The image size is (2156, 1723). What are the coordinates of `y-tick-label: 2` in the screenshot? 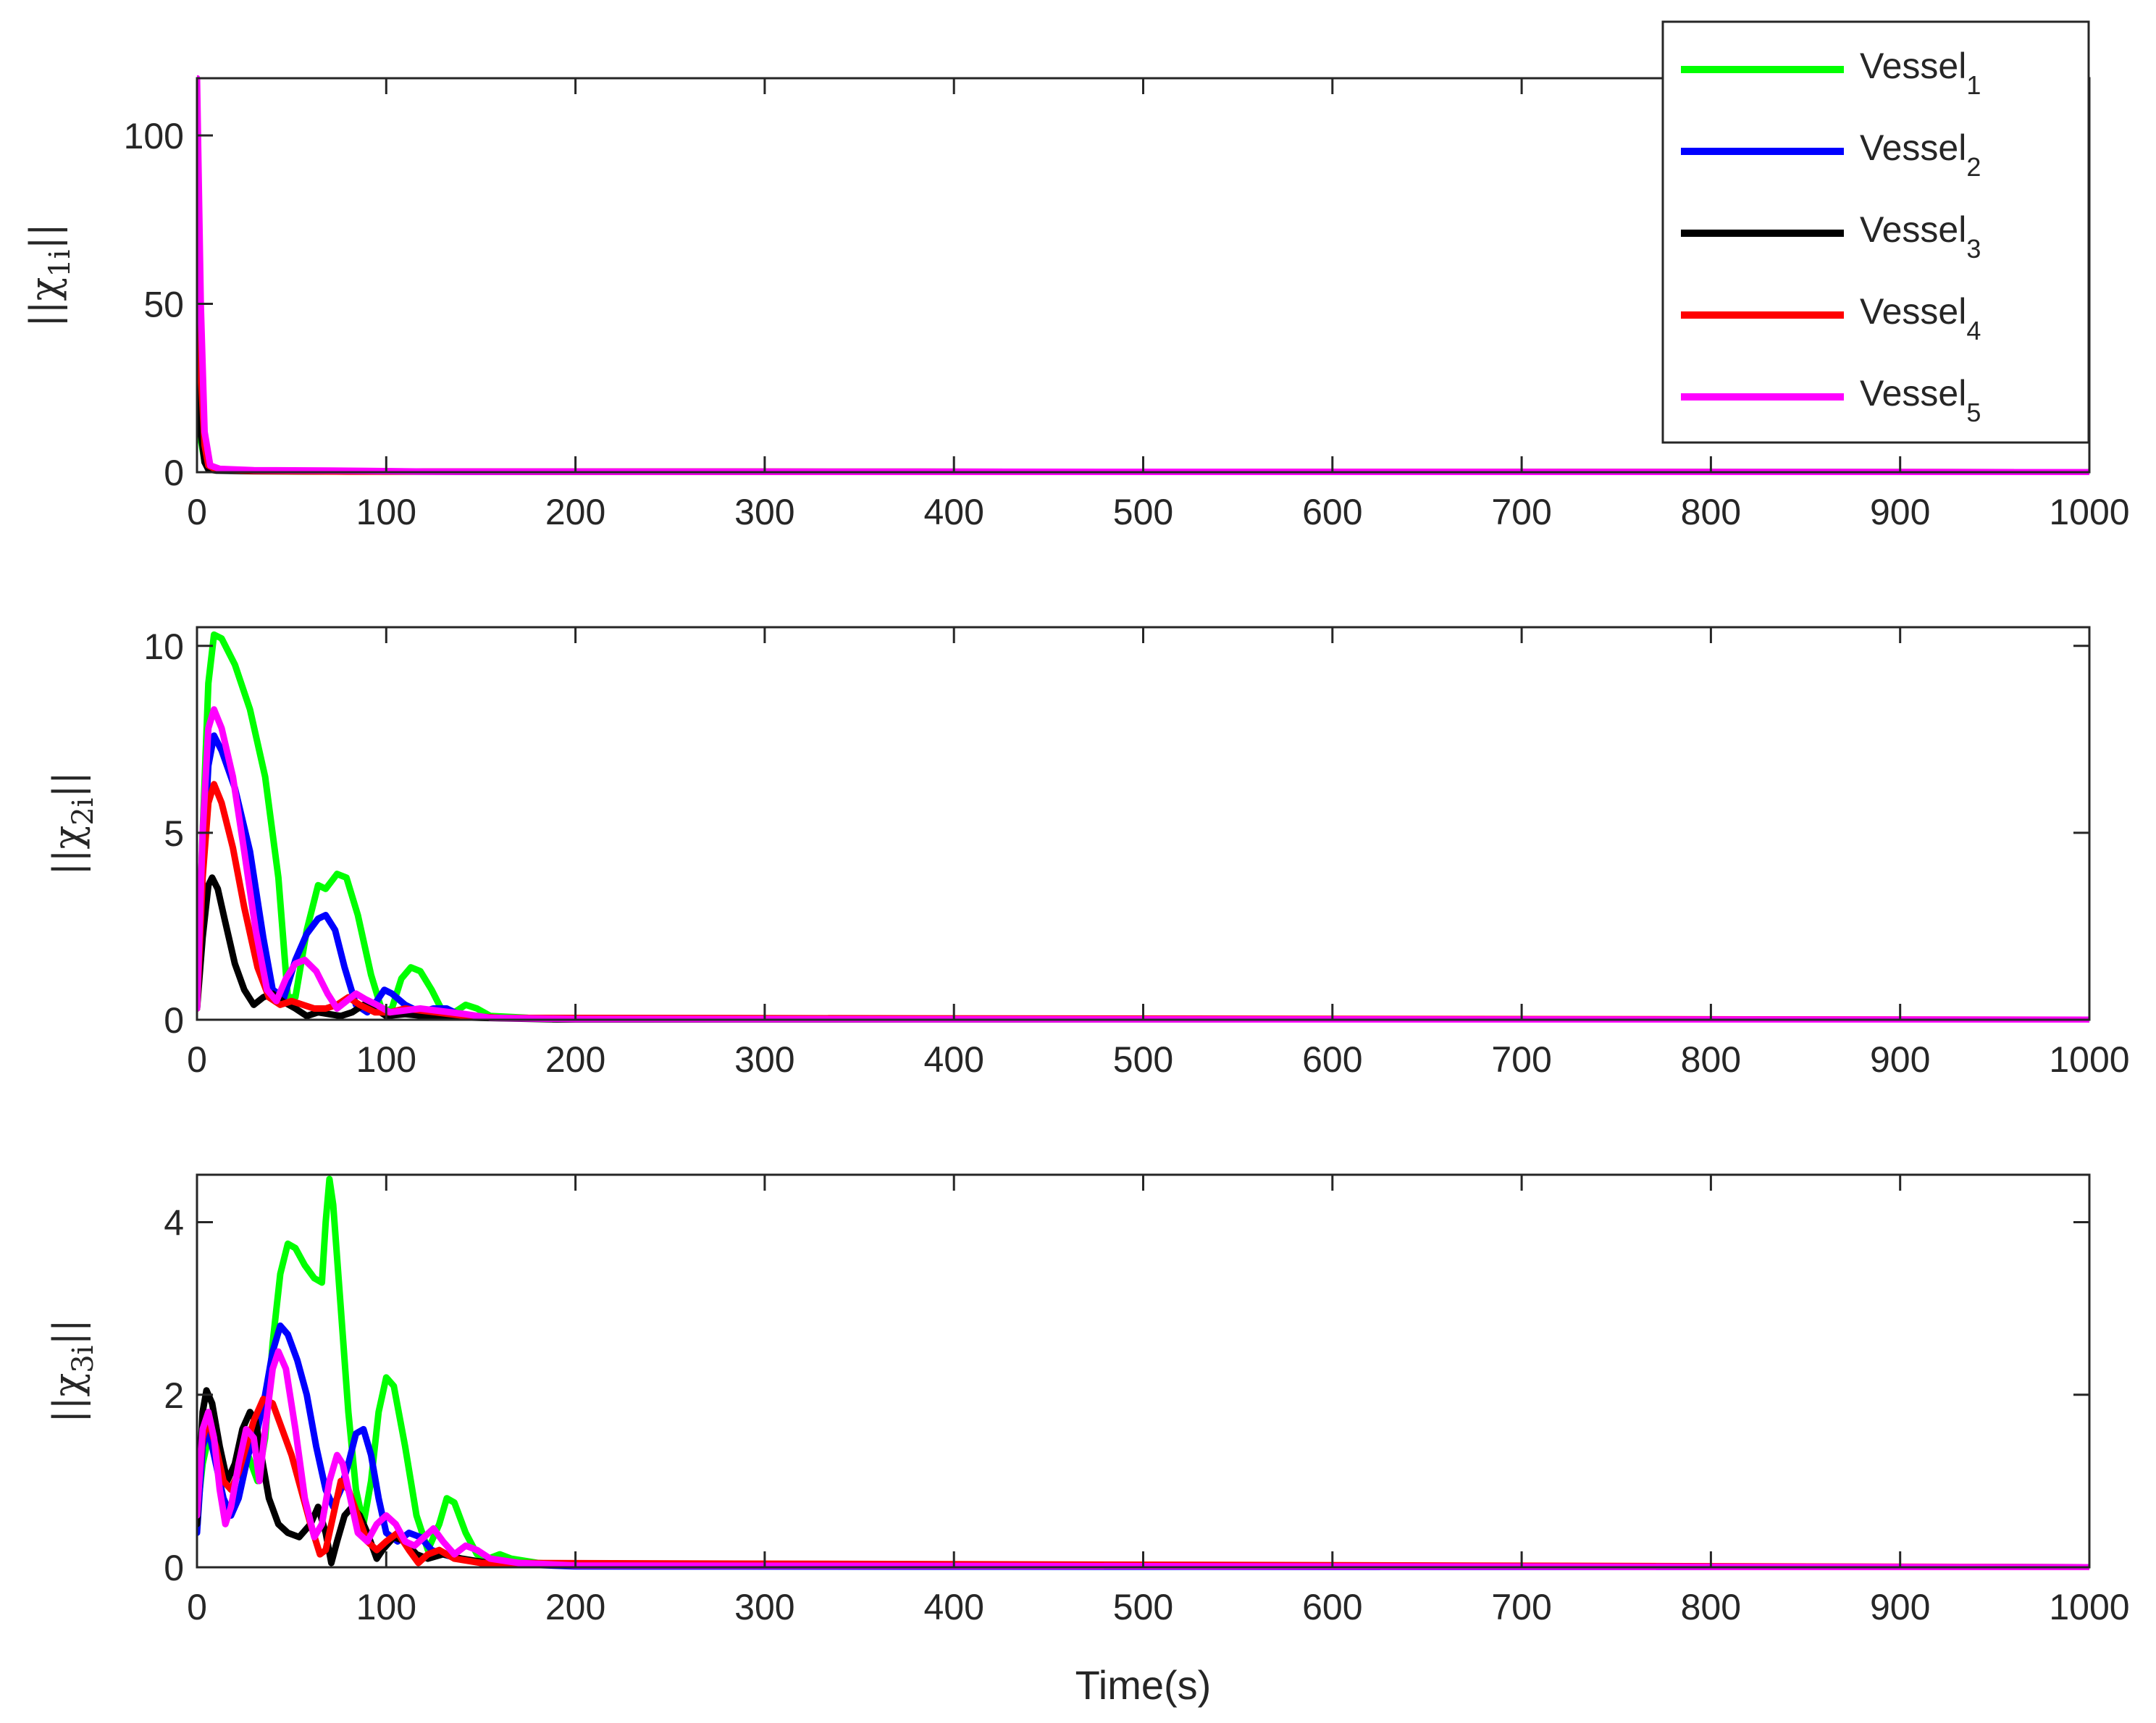 It's located at (174, 1395).